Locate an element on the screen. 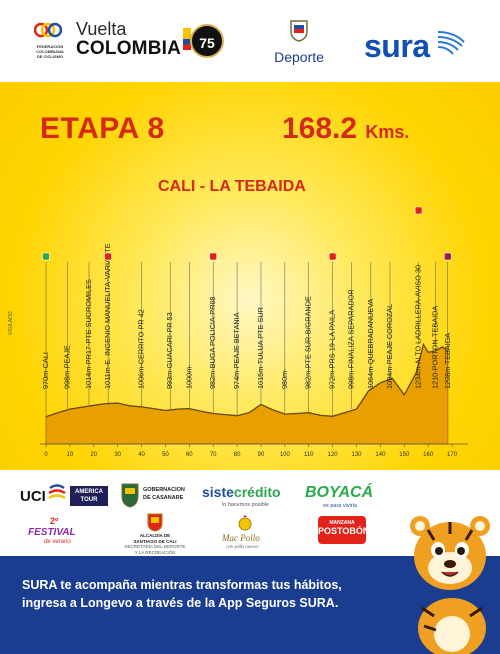  waypoint-label: 970m-CALI is located at coordinates (45, 370).